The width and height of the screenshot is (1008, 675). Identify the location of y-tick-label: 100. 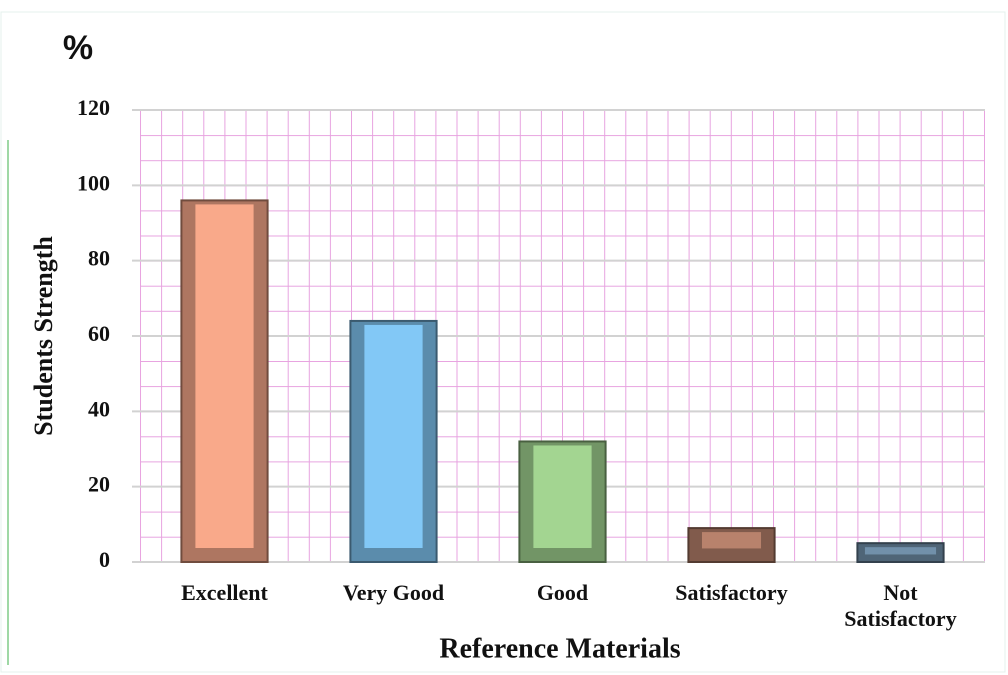
(93, 182).